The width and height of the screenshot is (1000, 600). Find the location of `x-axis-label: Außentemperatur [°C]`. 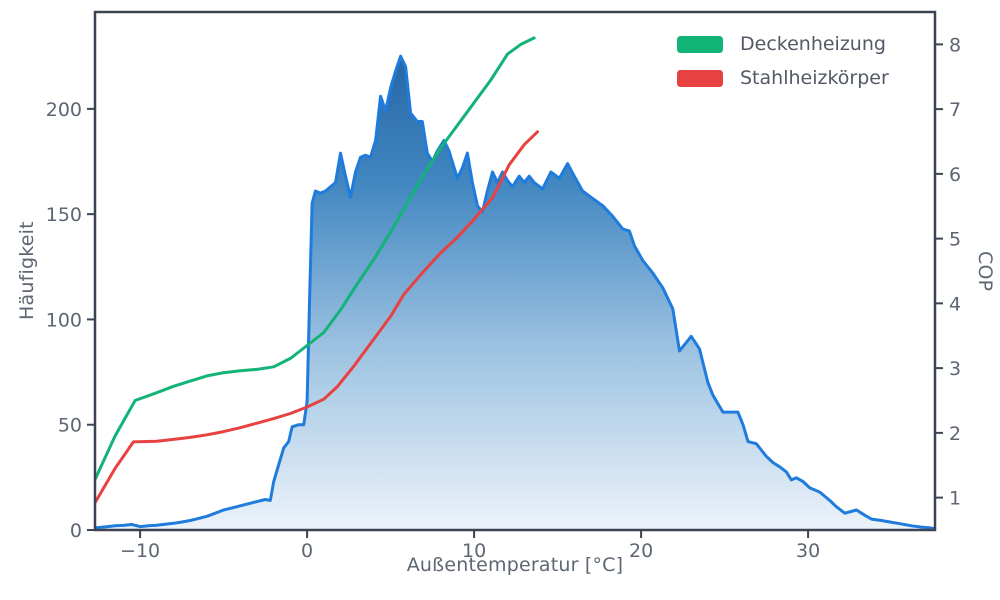

x-axis-label: Außentemperatur [°C] is located at coordinates (515, 565).